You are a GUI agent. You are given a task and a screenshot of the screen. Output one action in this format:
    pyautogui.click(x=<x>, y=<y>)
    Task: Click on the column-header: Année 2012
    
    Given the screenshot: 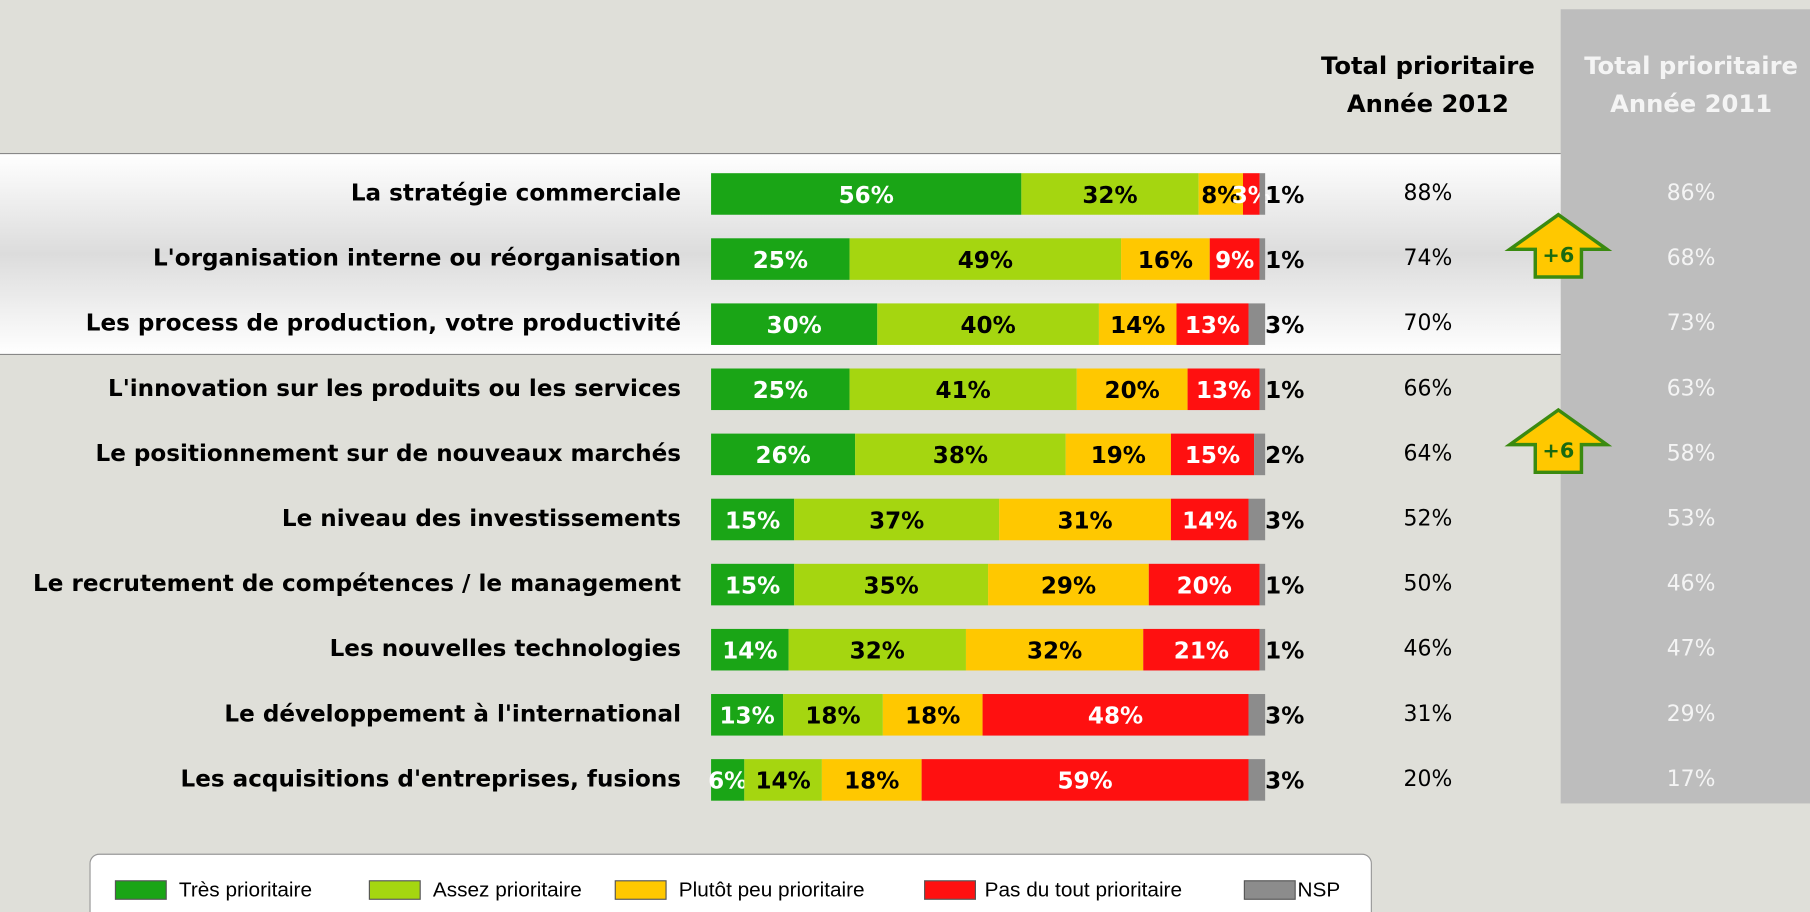 What is the action you would take?
    pyautogui.click(x=1428, y=103)
    